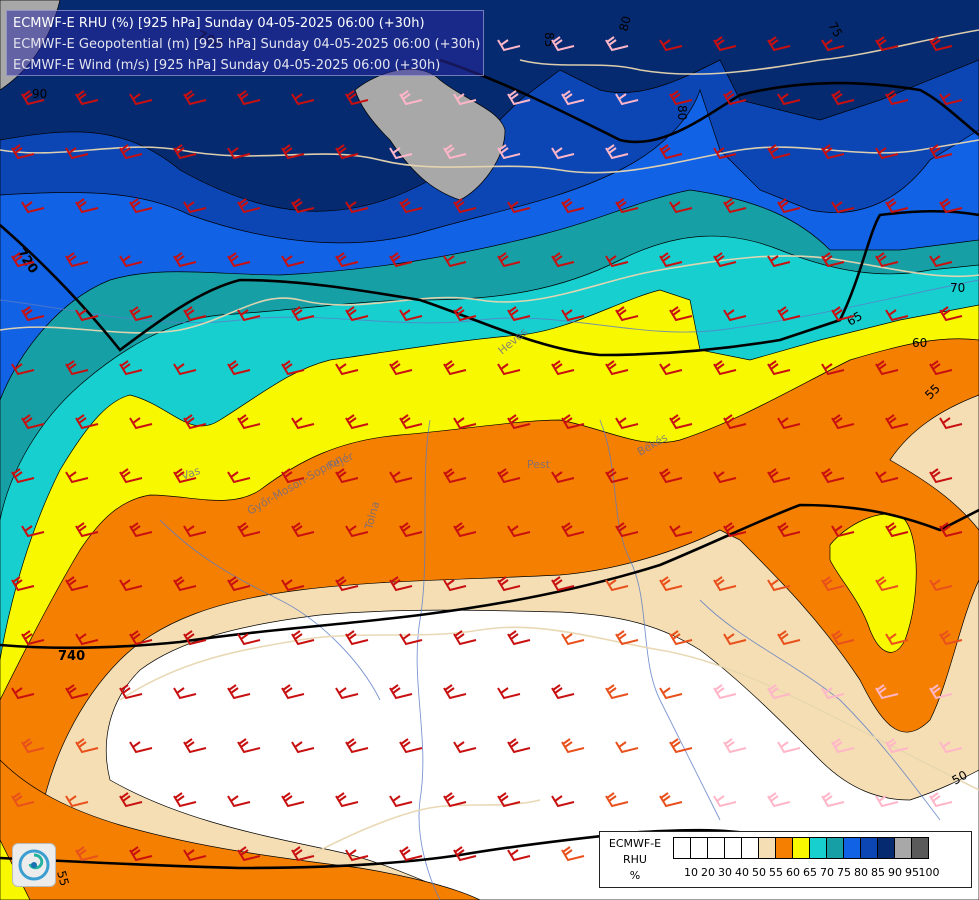  I want to click on legend-title-variable: RHU, so click(635, 859).